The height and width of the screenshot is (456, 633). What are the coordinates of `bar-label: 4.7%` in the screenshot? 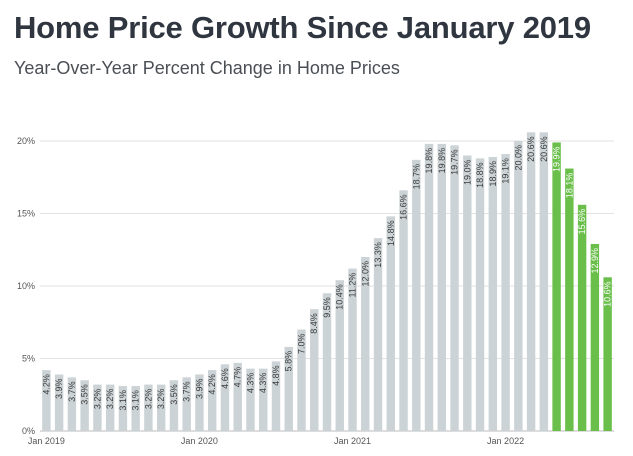 It's located at (238, 377).